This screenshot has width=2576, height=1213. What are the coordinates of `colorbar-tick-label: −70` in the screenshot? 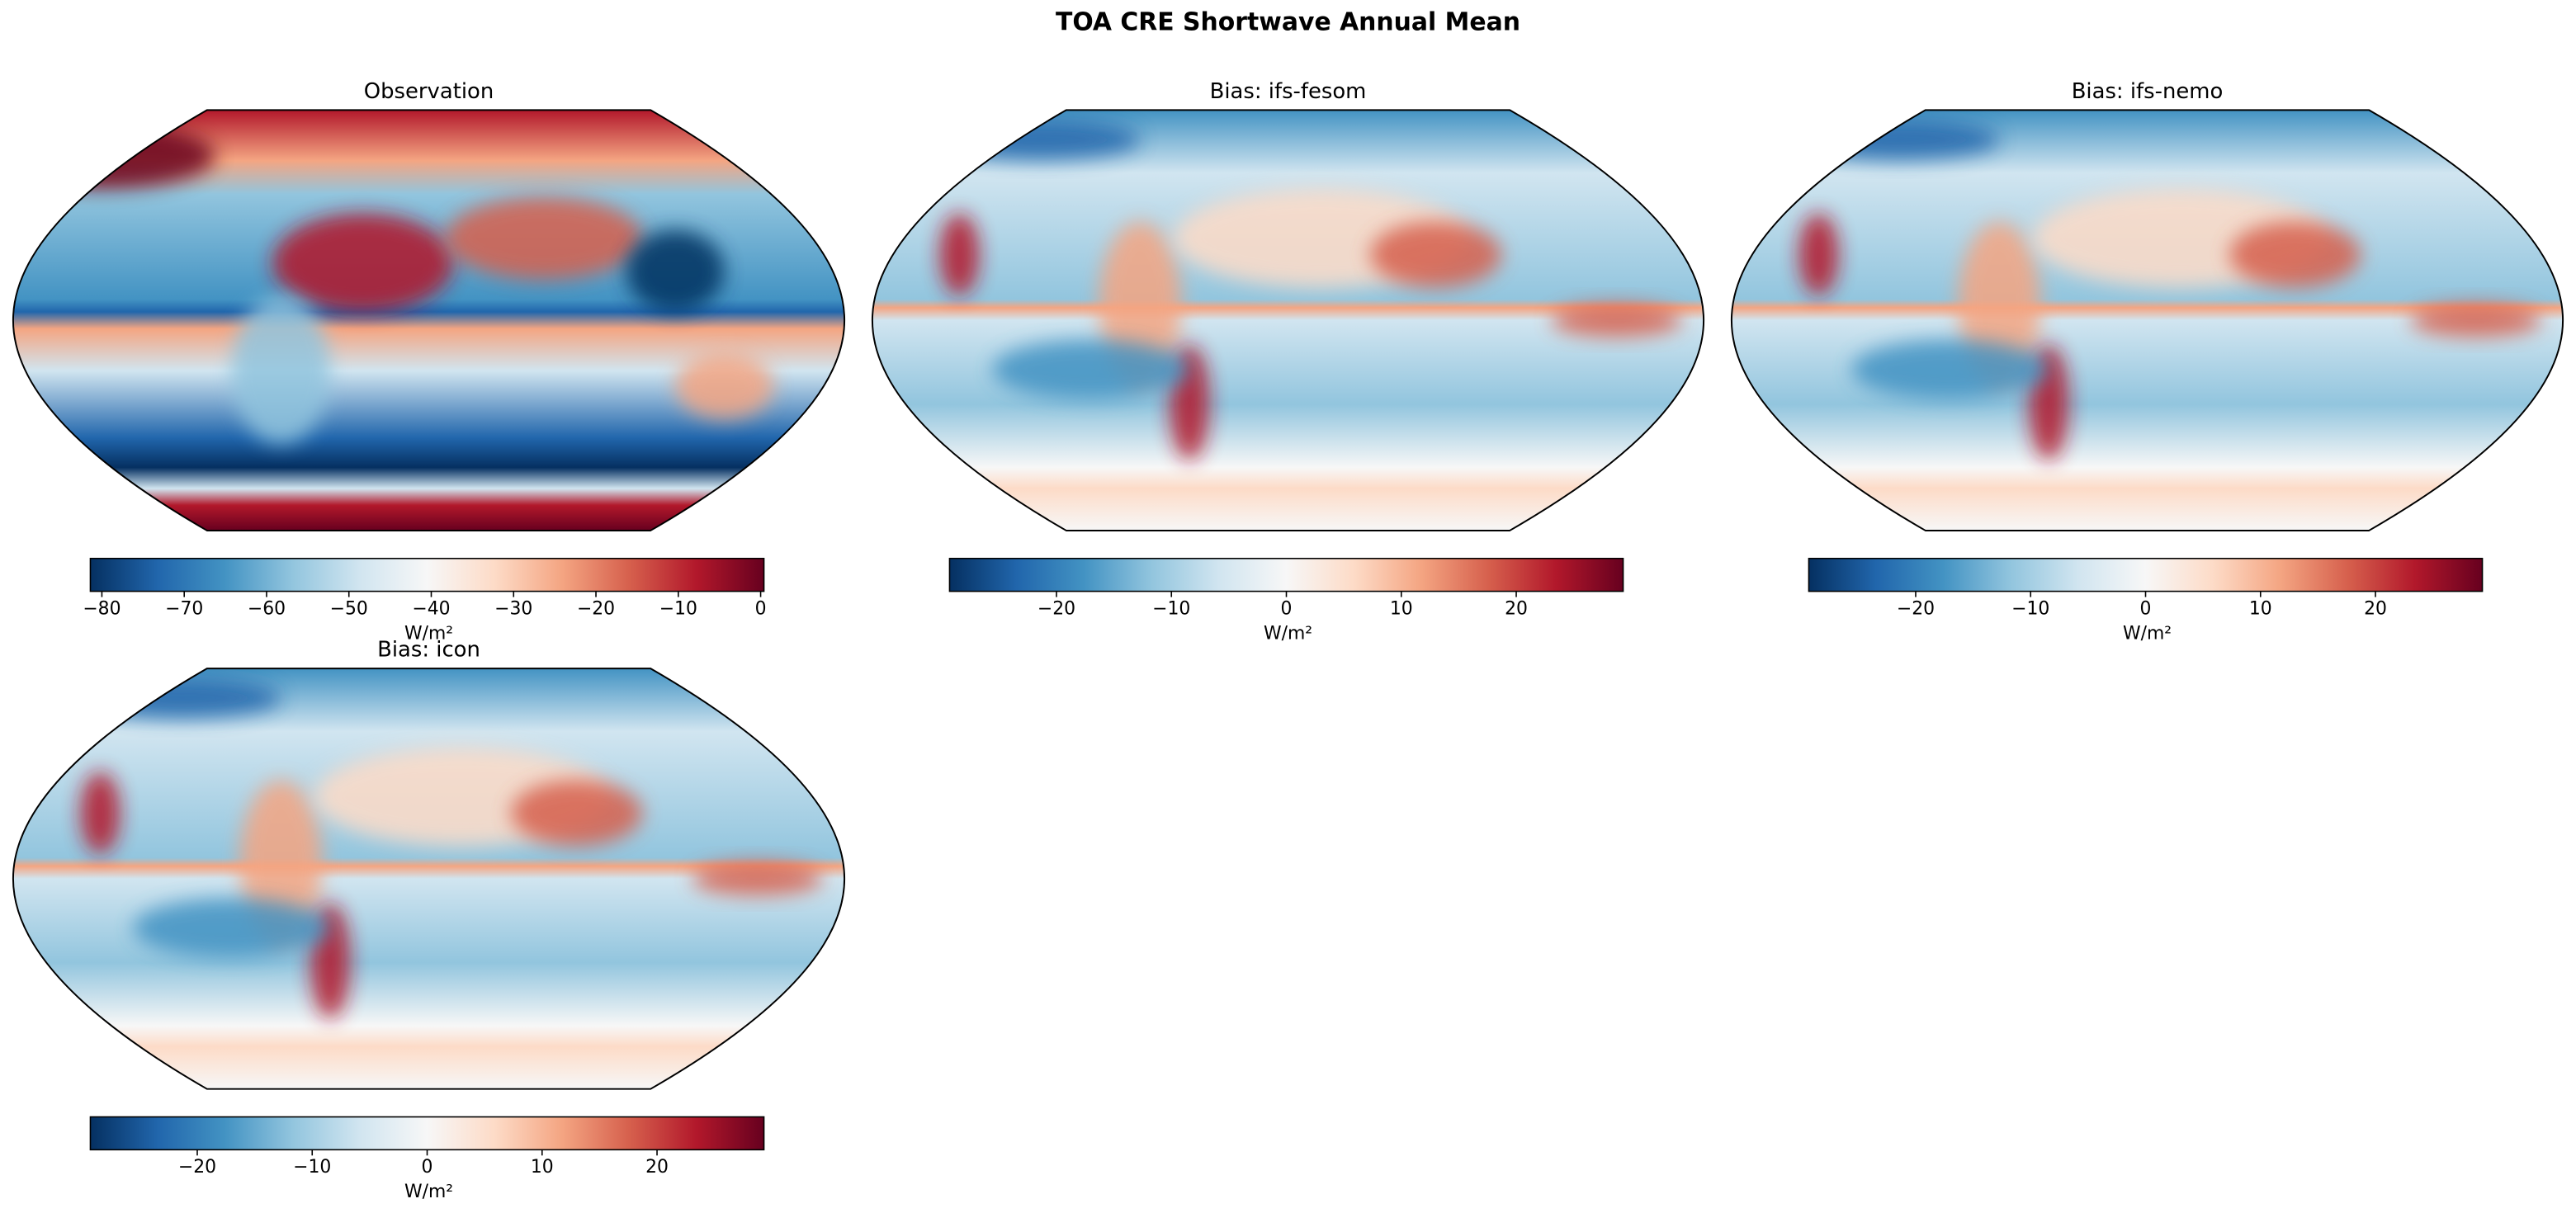 It's located at (184, 608).